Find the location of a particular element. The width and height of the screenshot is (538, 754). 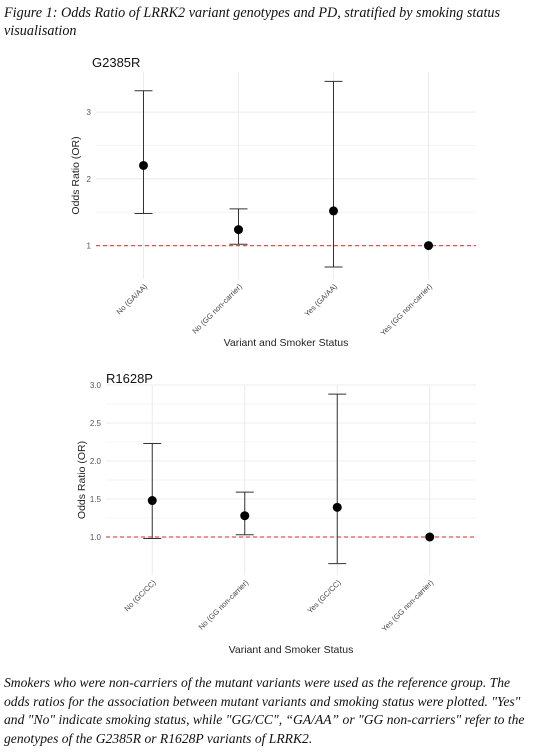

y-tick-label: 1.0 is located at coordinates (96, 537).